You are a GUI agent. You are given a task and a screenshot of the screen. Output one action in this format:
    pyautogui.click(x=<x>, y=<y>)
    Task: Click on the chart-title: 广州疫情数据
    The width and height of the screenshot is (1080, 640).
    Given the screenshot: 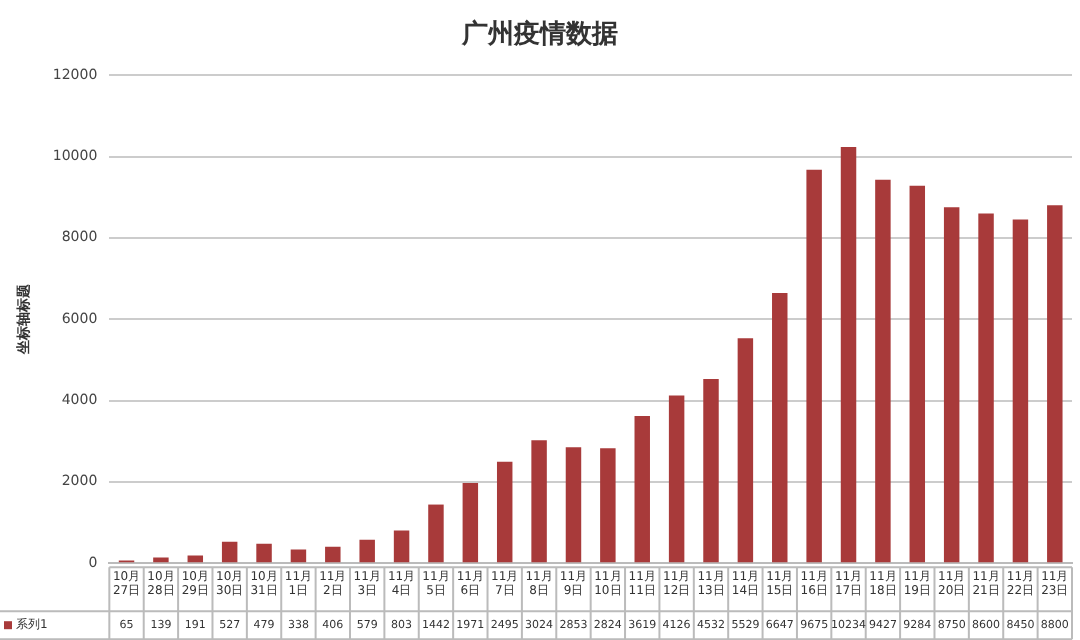 What is the action you would take?
    pyautogui.click(x=539, y=34)
    